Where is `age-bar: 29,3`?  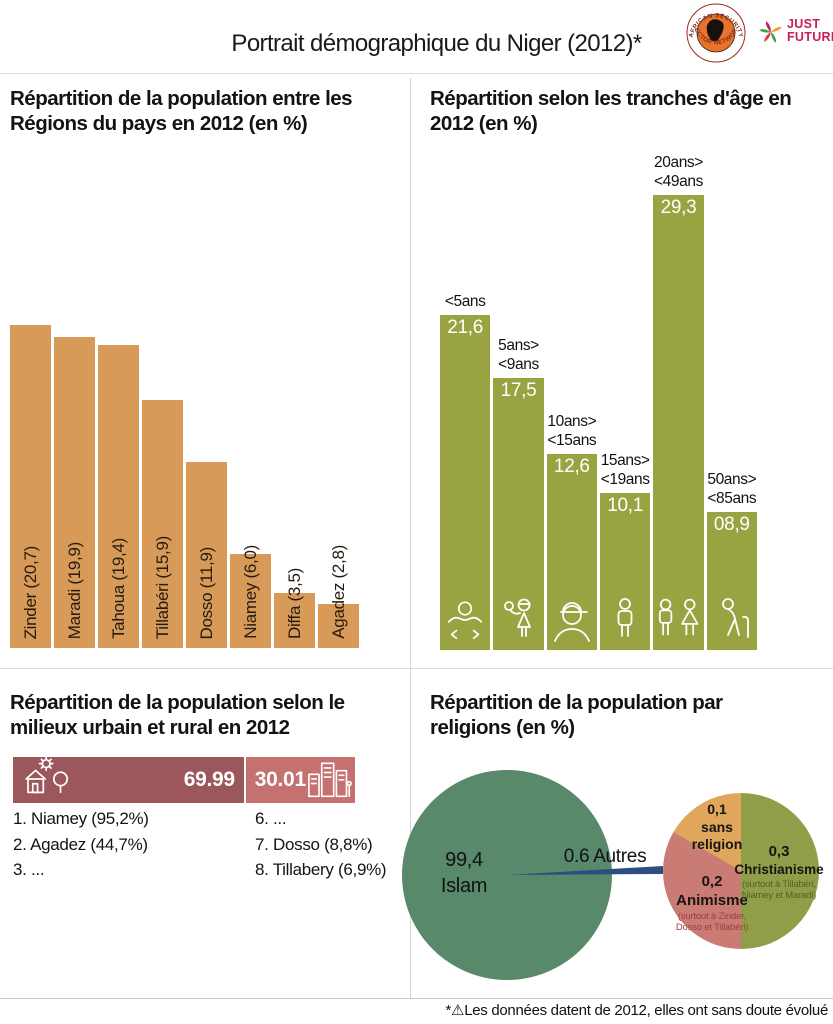
age-bar: 29,3 is located at coordinates (678, 422).